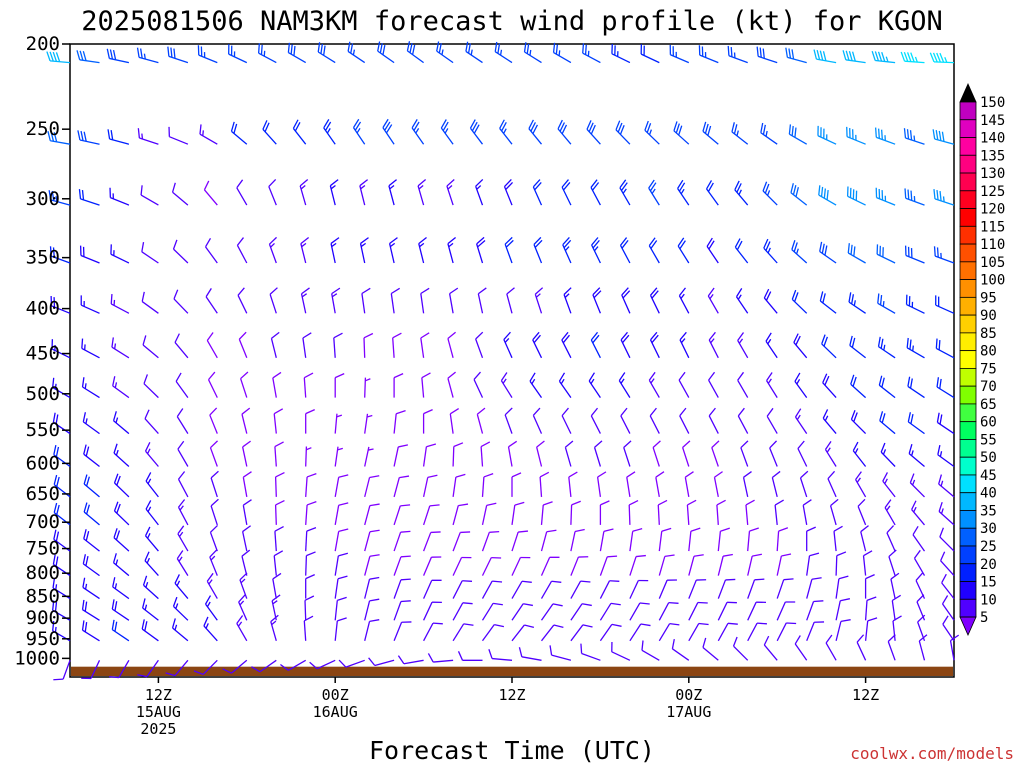 This screenshot has height=768, width=1024. I want to click on y-tick-label: 450, so click(43, 354).